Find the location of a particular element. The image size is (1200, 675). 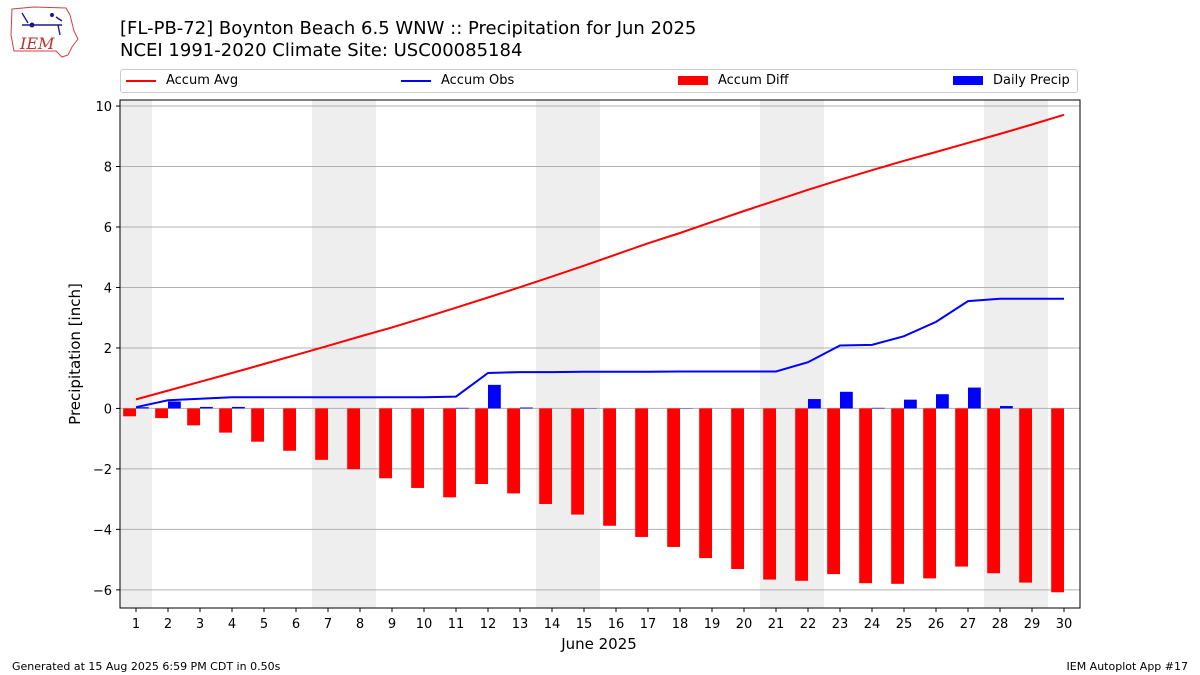

x-tick-label: 19 is located at coordinates (712, 624).